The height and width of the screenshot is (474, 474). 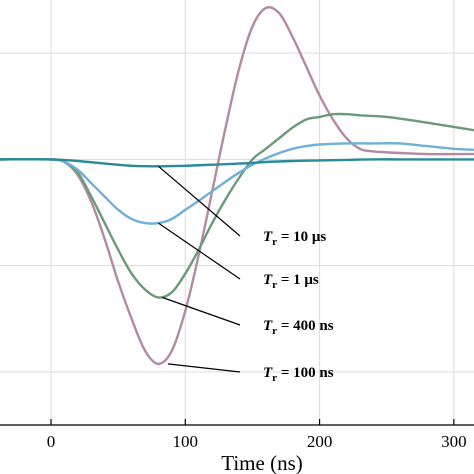 What do you see at coordinates (298, 327) in the screenshot?
I see `annotation-label-400ns: Tr = 400 ns` at bounding box center [298, 327].